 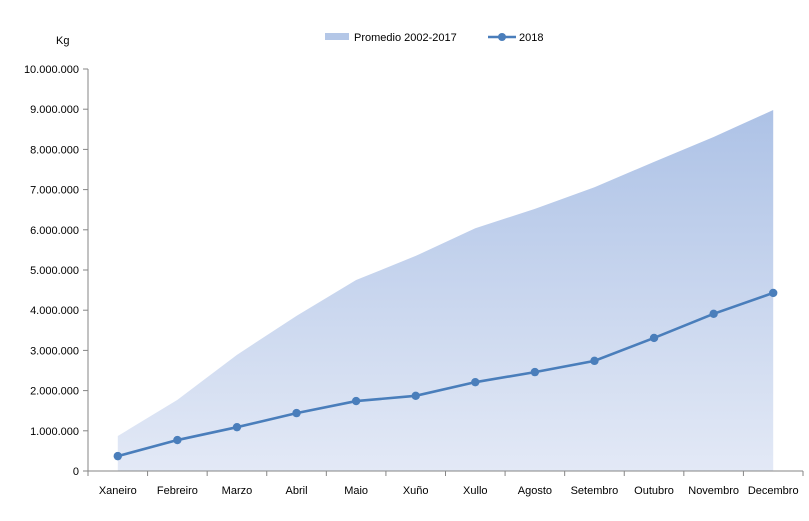 What do you see at coordinates (416, 491) in the screenshot?
I see `x-tick-label: Xuño` at bounding box center [416, 491].